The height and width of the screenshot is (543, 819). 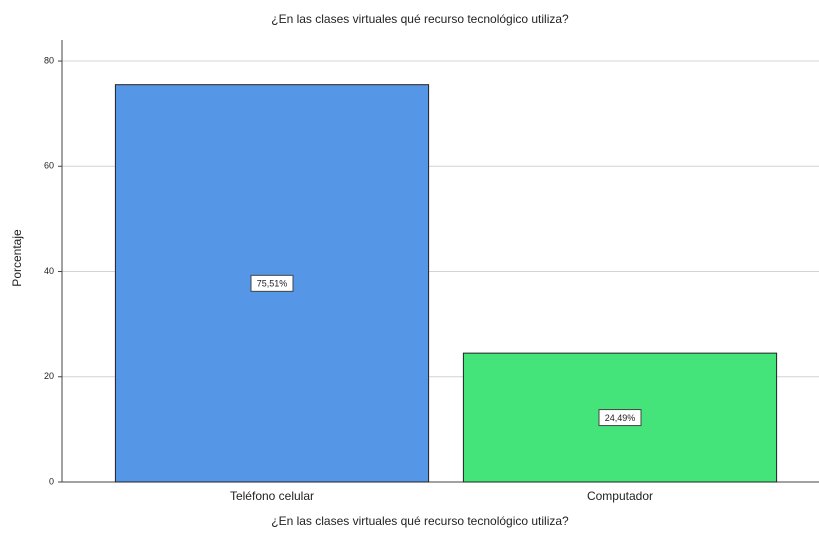 I want to click on x-tick-label: Computador, so click(x=620, y=496).